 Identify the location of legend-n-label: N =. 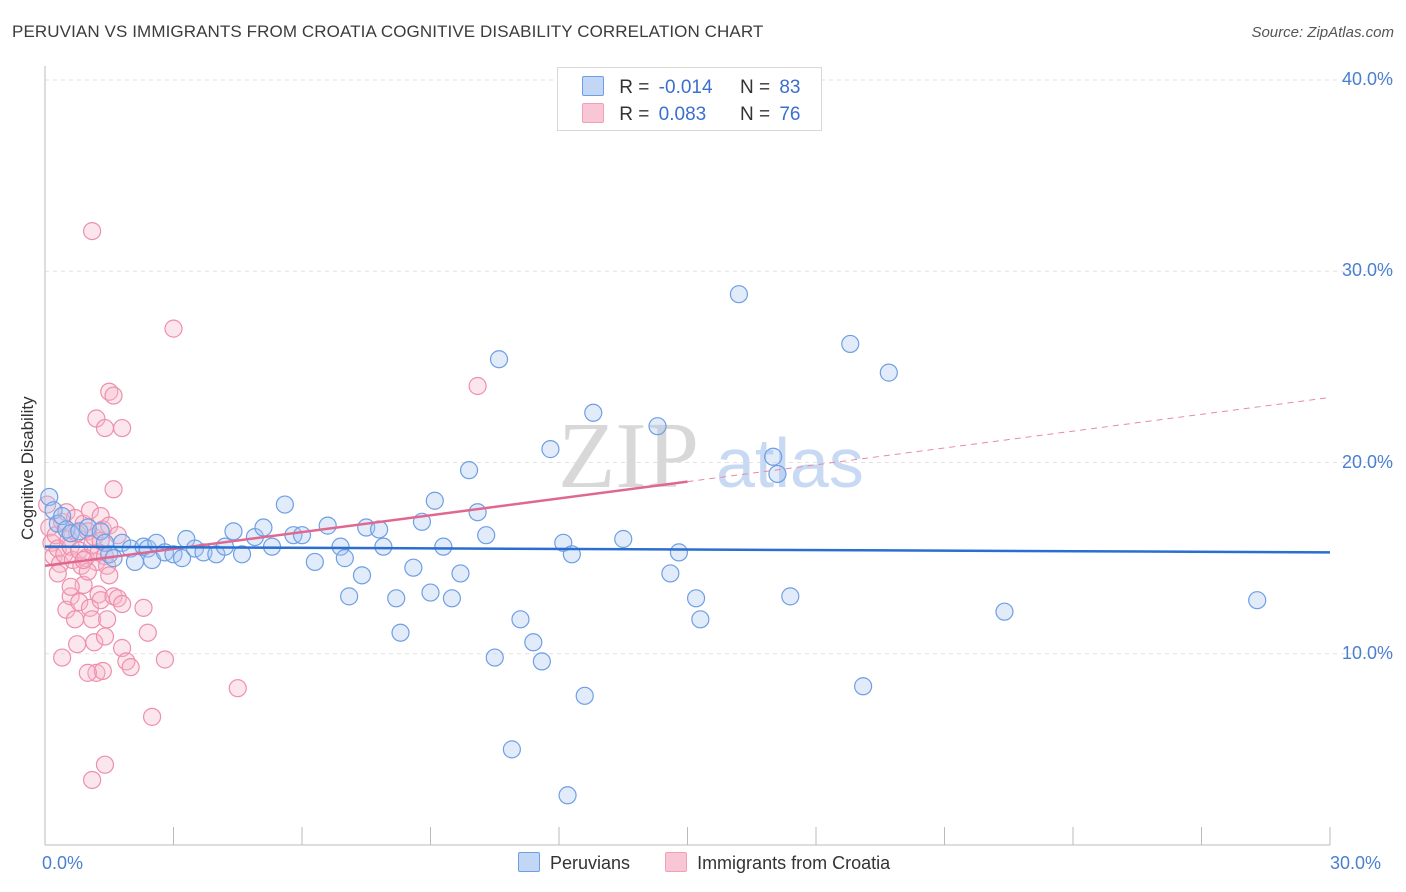
(755, 87).